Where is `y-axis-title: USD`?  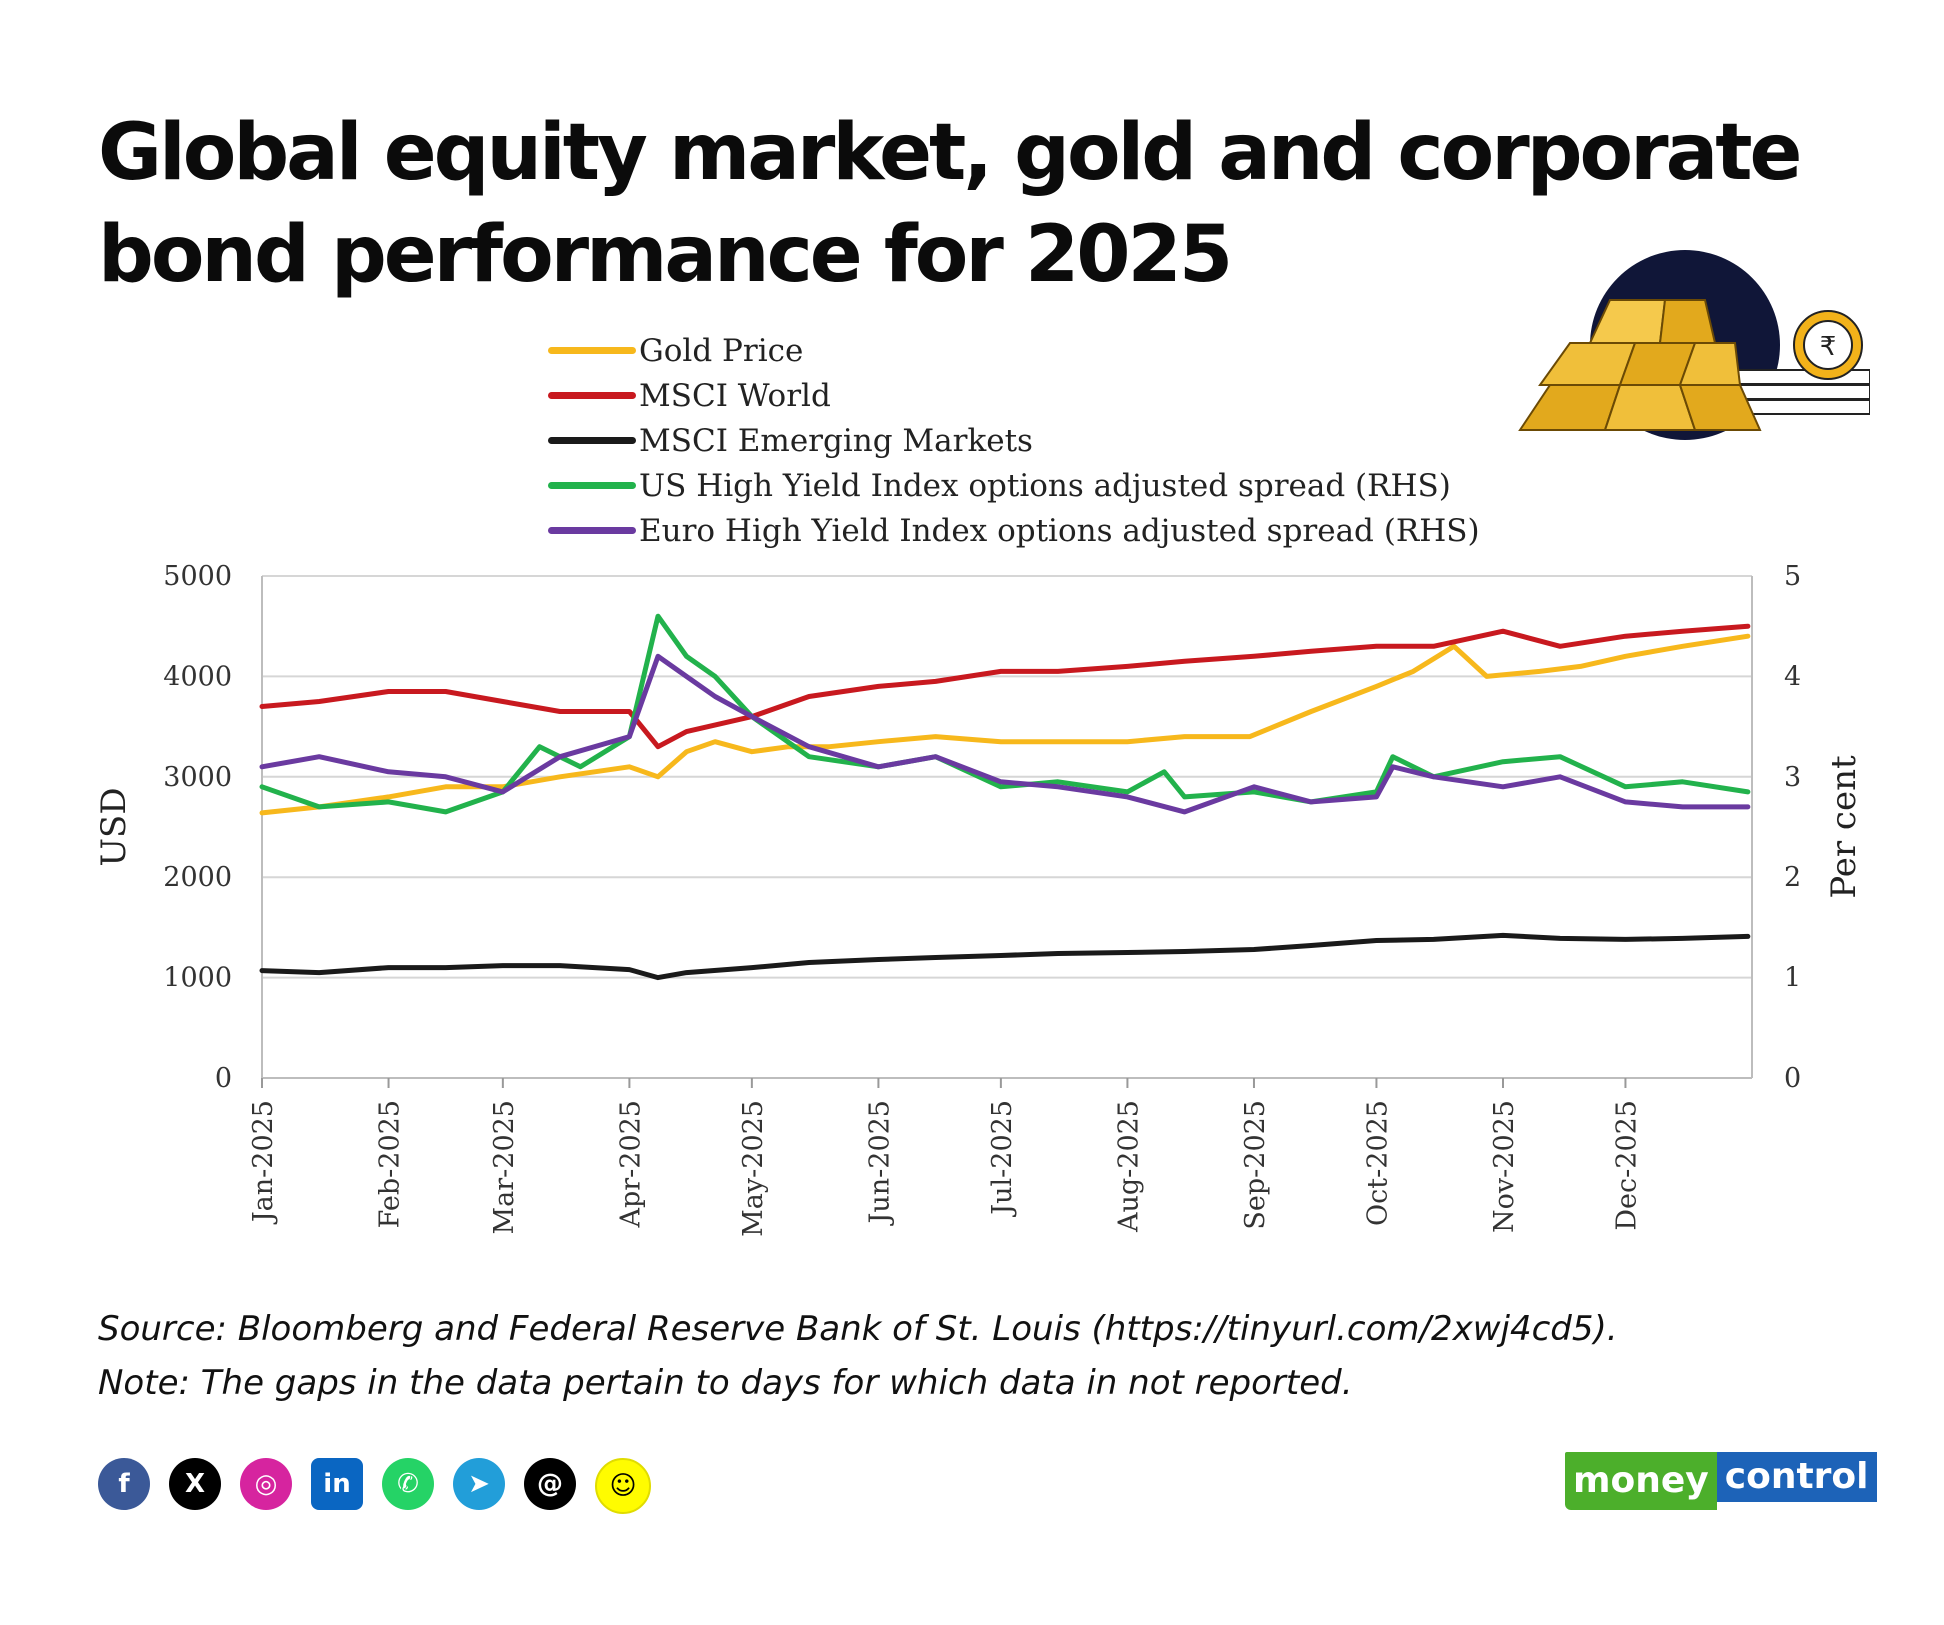
y-axis-title: USD is located at coordinates (114, 826).